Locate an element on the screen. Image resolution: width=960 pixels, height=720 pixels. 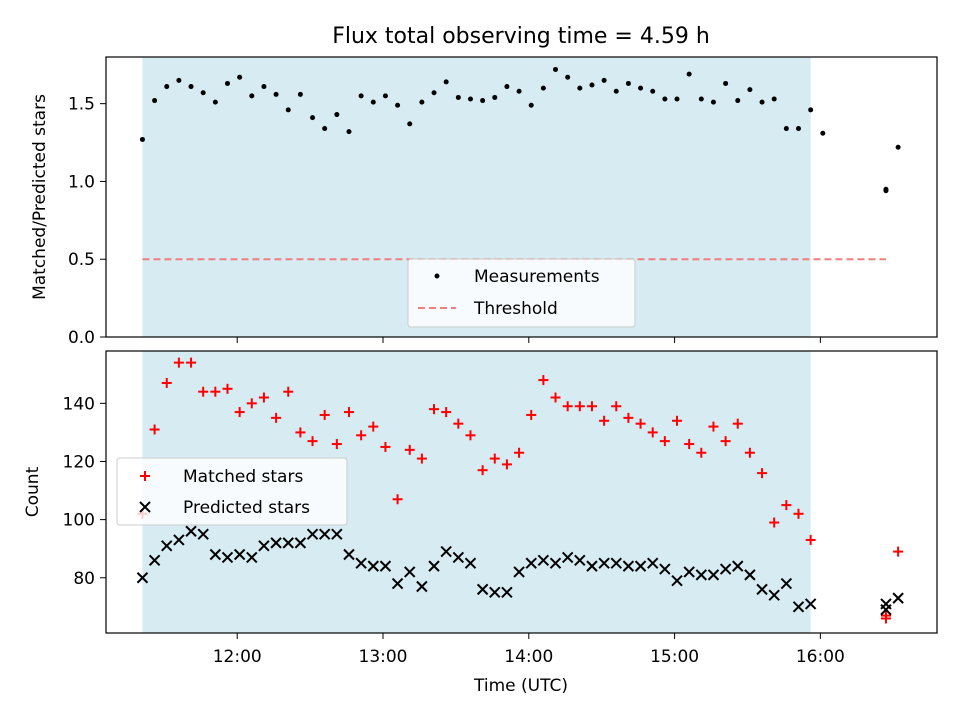
count-y-axis: 80 100 120 140 is located at coordinates (84, 491).